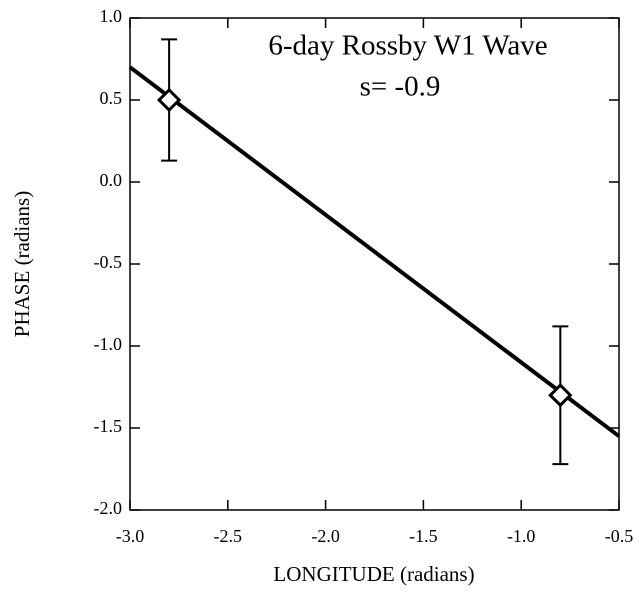 The width and height of the screenshot is (639, 594). I want to click on annotation: 6-day Rossby W1 Wave, so click(407, 46).